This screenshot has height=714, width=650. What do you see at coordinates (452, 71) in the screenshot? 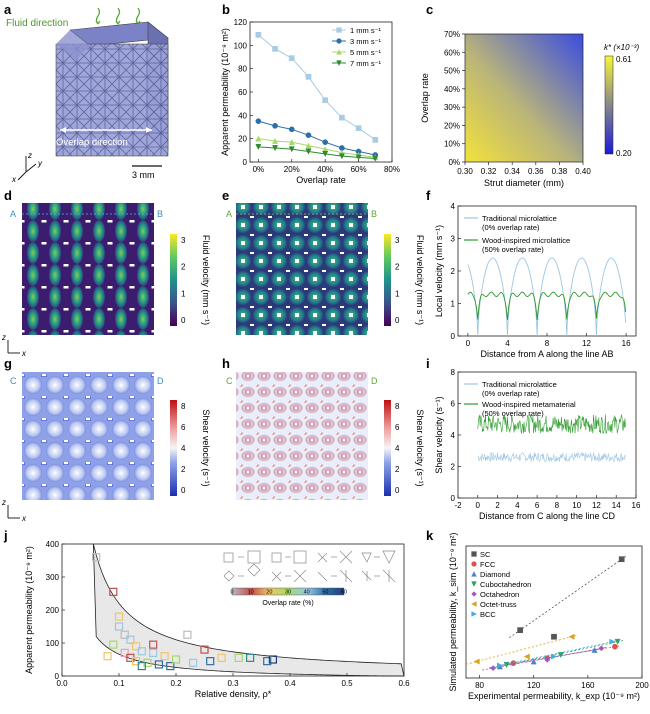
I see `y-tick-label-c: 50%` at bounding box center [452, 71].